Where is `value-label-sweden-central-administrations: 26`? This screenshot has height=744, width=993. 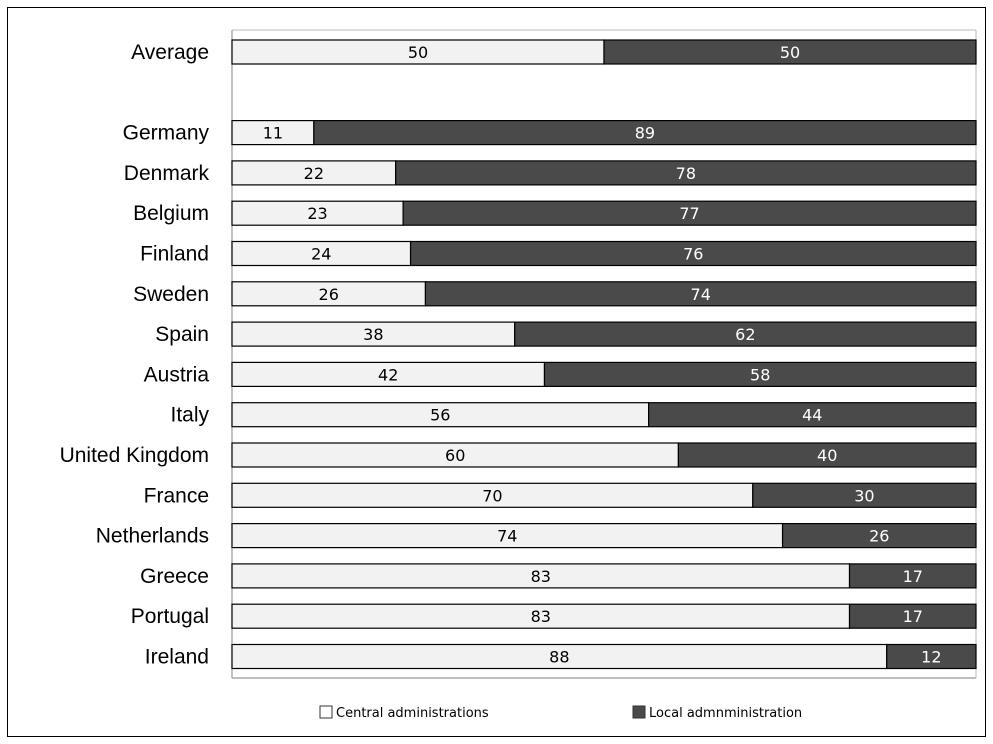
value-label-sweden-central-administrations: 26 is located at coordinates (329, 294).